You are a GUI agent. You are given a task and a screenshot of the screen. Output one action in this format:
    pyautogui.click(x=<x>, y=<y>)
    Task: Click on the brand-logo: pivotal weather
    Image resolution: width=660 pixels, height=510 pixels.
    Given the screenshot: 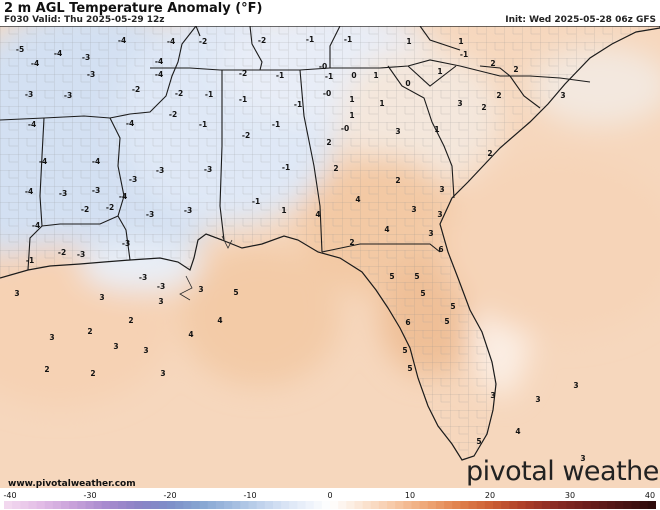 What is the action you would take?
    pyautogui.click(x=563, y=471)
    